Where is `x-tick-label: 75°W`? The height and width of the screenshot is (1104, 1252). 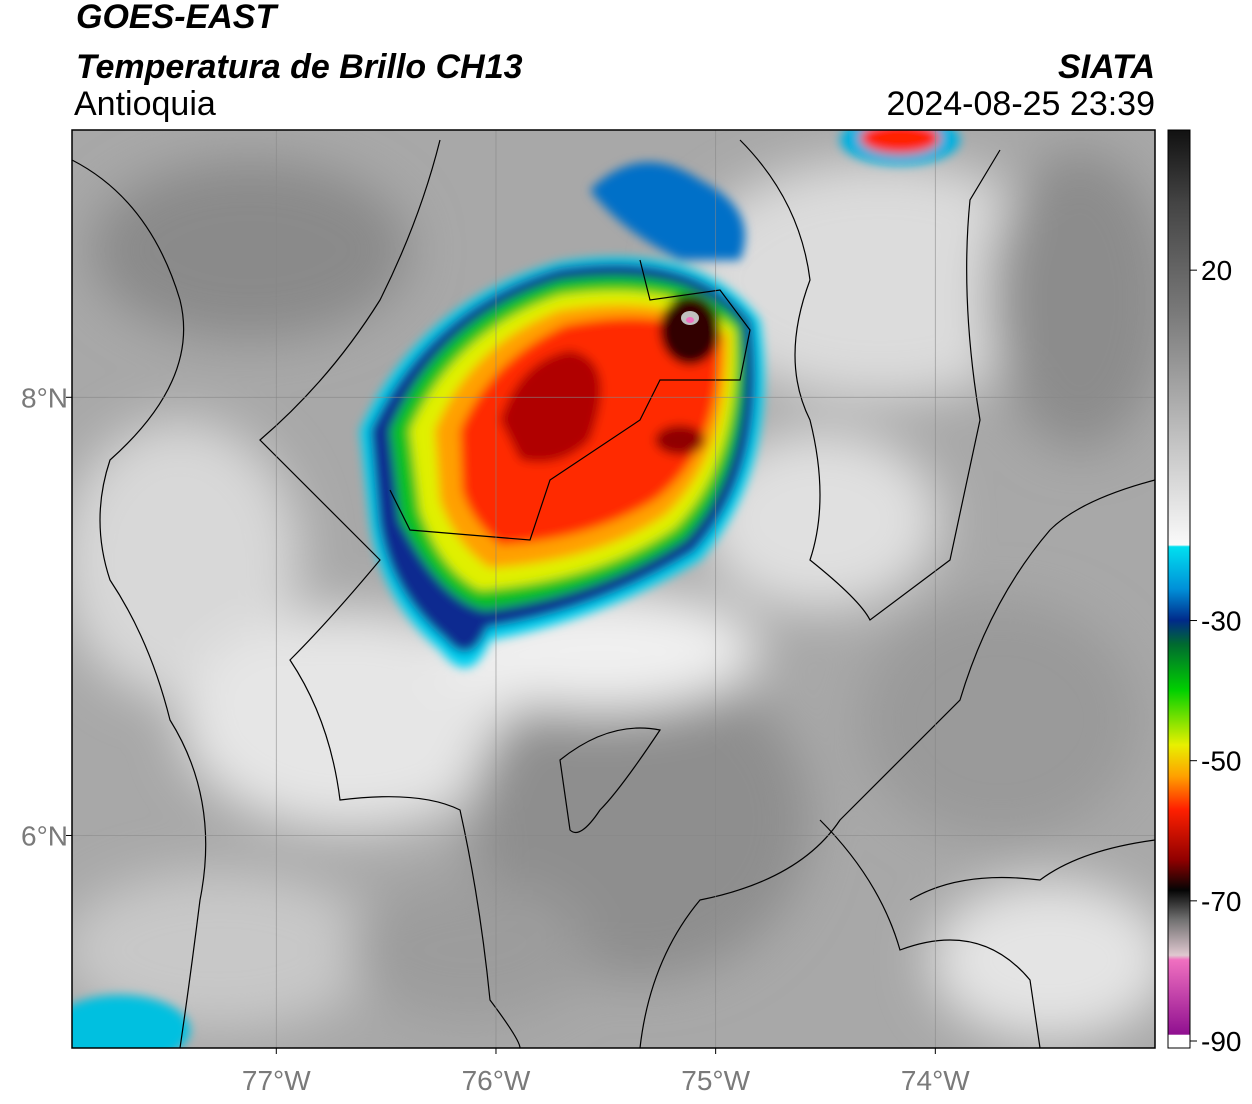 x-tick-label: 75°W is located at coordinates (715, 1080).